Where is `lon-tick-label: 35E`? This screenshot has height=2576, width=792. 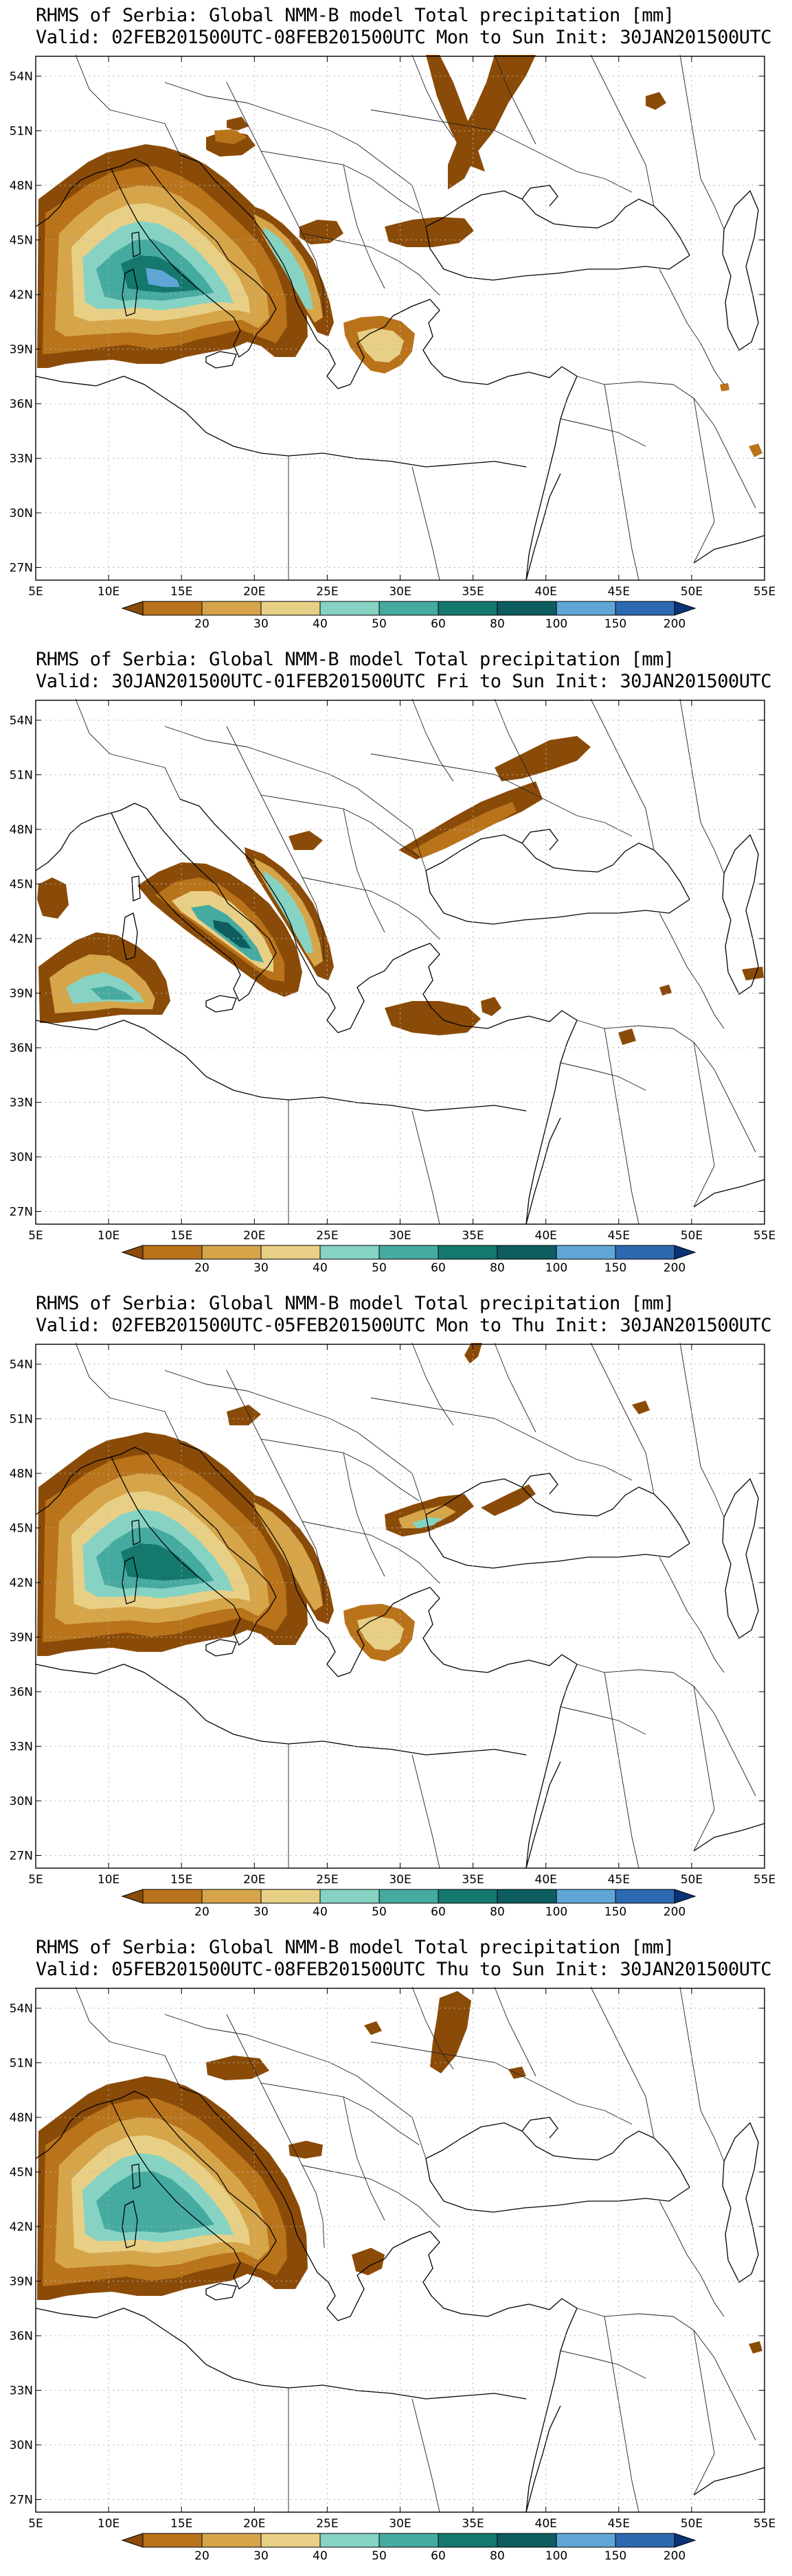 lon-tick-label: 35E is located at coordinates (473, 1236).